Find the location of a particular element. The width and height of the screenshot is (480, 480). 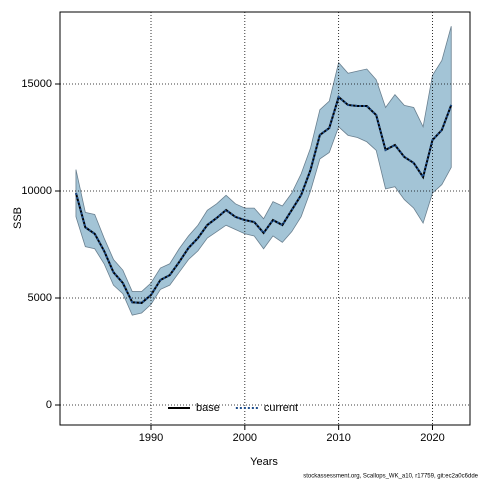

x-tick-label: 1990 is located at coordinates (151, 438).